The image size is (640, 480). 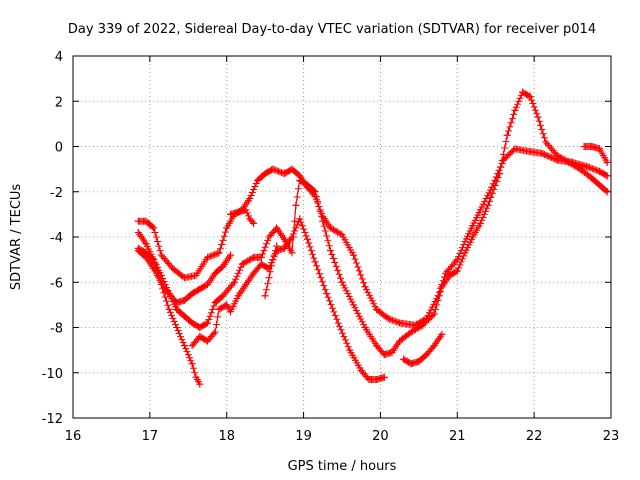 I want to click on y-tick-label: 4, so click(x=59, y=57).